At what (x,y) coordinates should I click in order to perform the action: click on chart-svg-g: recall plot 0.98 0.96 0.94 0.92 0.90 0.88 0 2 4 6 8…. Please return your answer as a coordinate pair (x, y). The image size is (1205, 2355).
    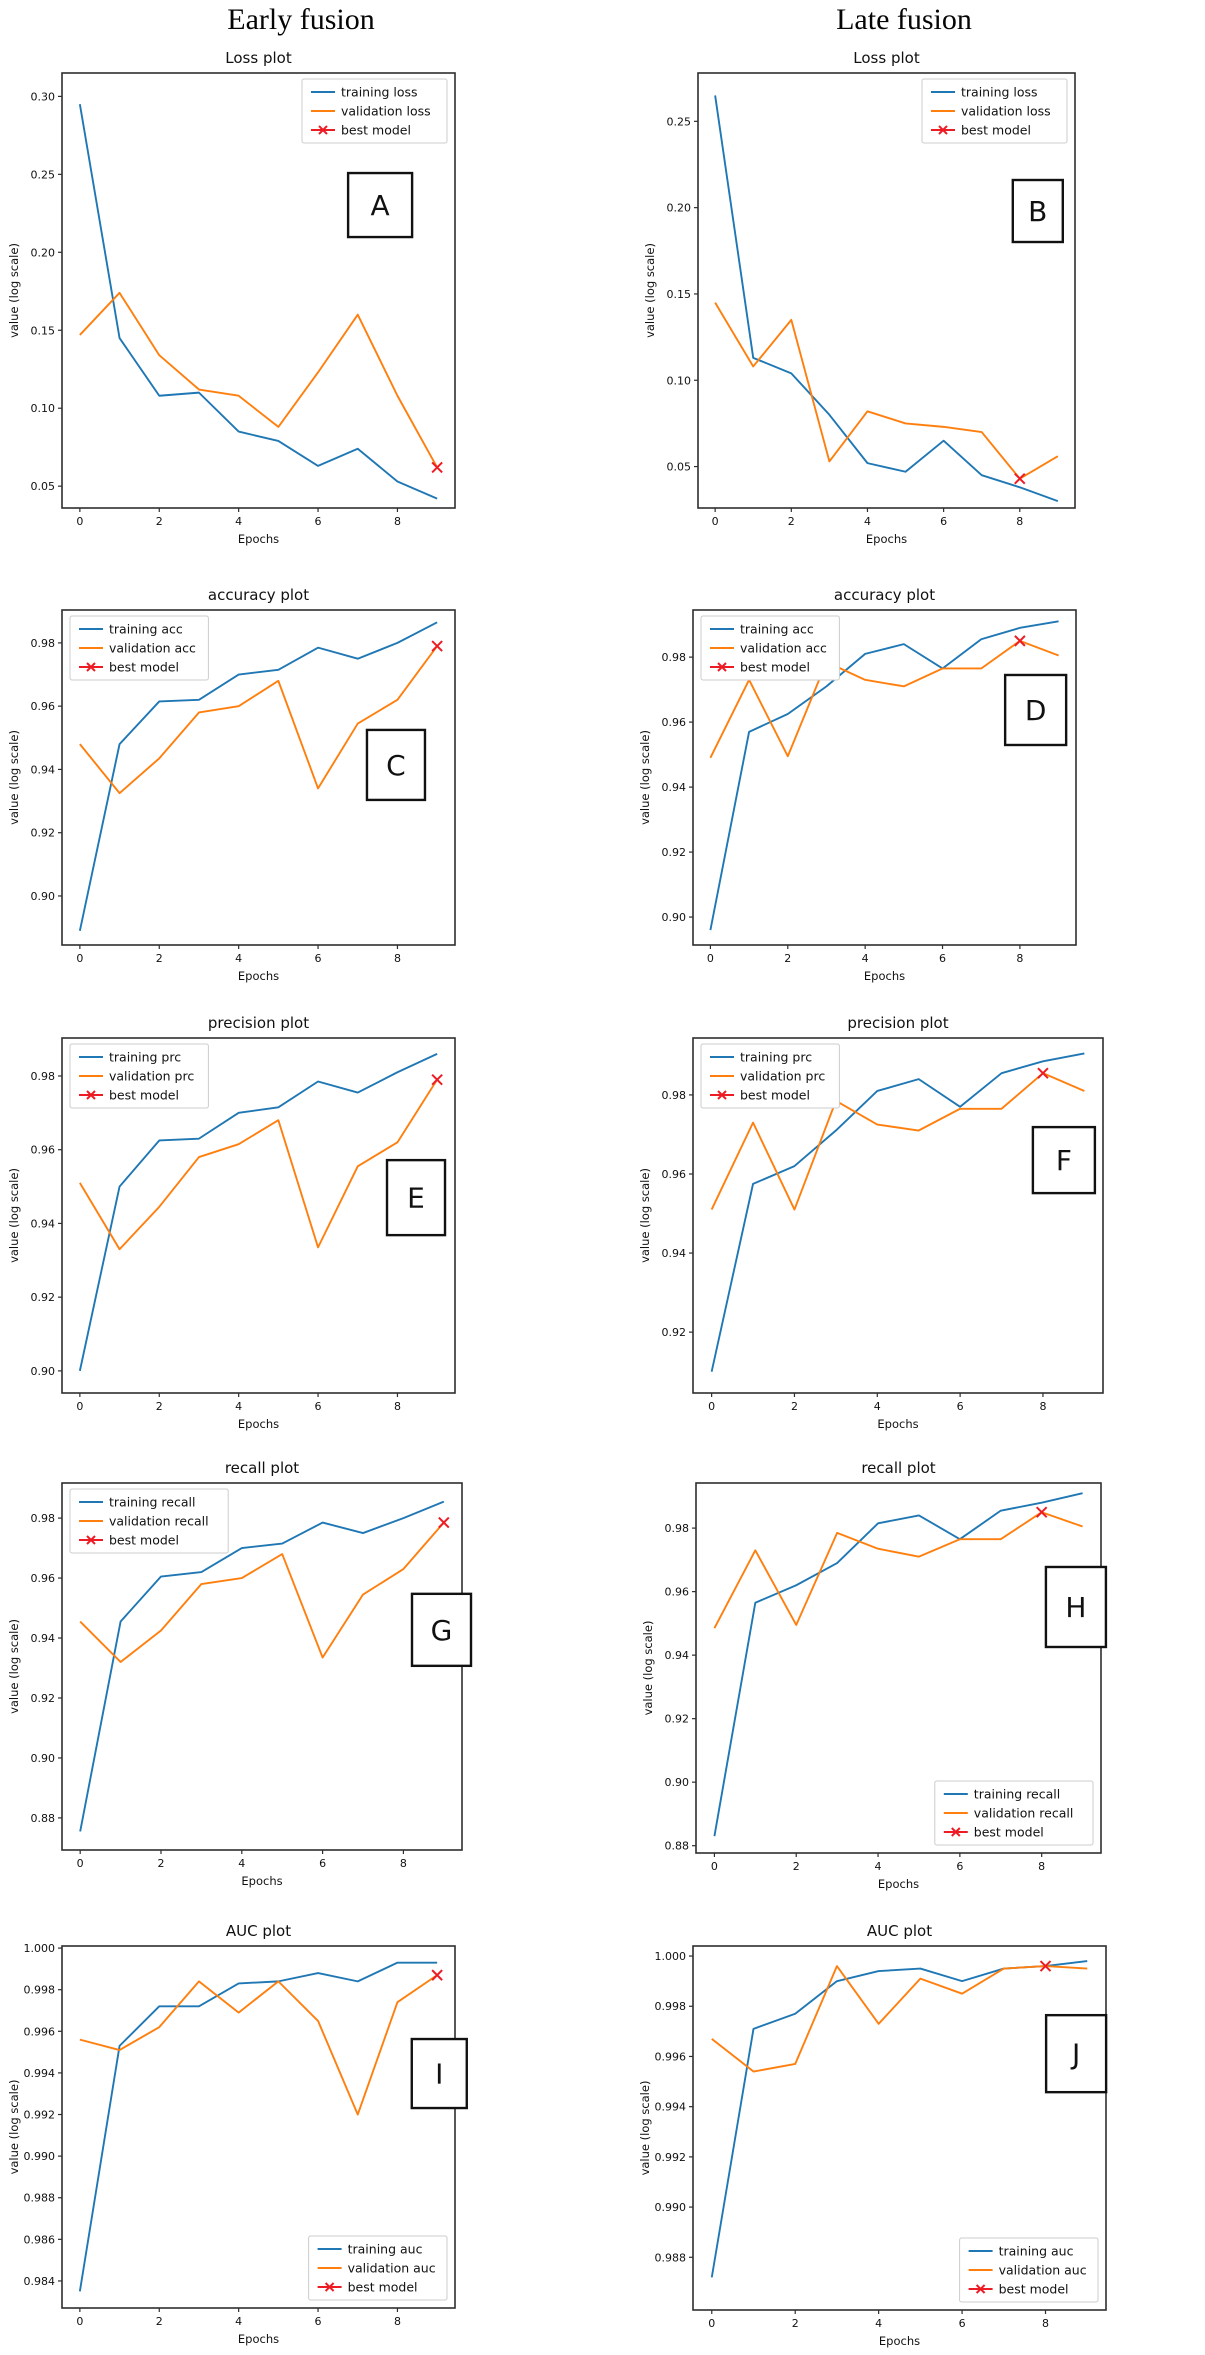
    Looking at the image, I should click on (240, 1673).